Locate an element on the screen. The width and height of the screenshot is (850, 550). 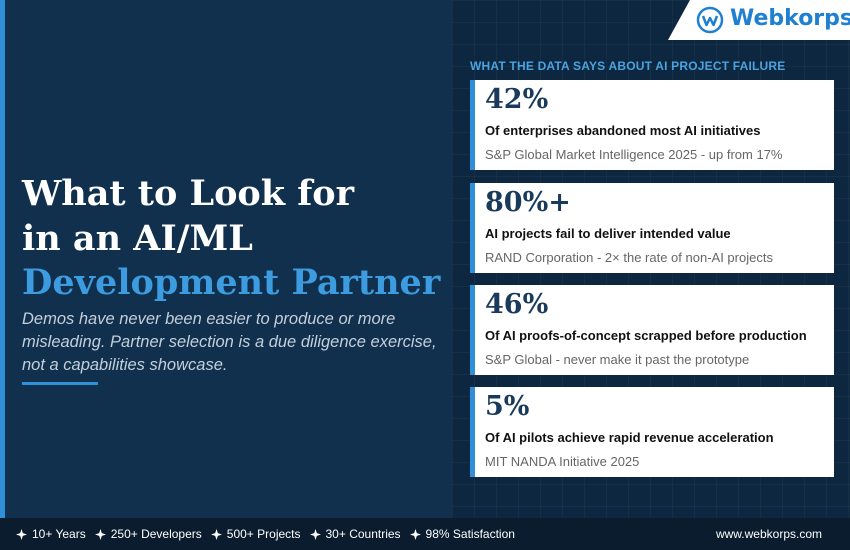
title-line: in an AI/ML is located at coordinates (137, 238).